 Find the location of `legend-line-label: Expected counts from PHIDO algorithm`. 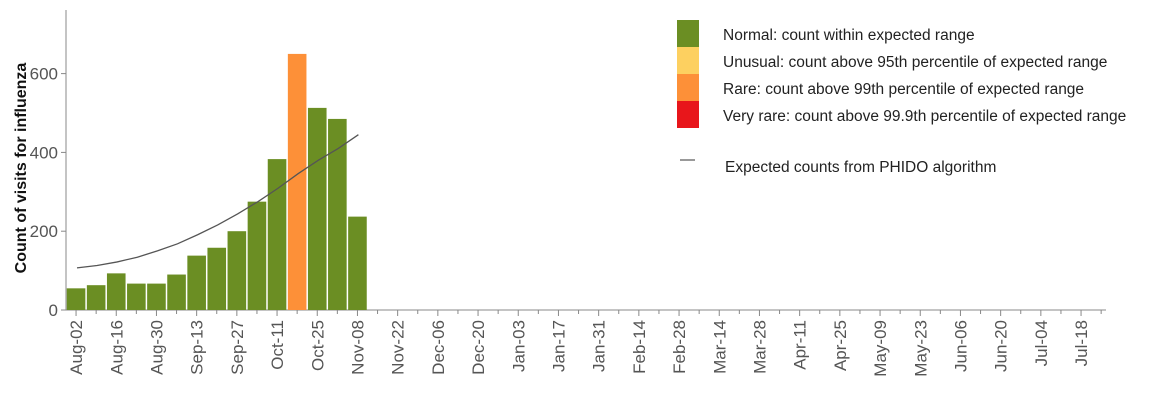

legend-line-label: Expected counts from PHIDO algorithm is located at coordinates (860, 167).